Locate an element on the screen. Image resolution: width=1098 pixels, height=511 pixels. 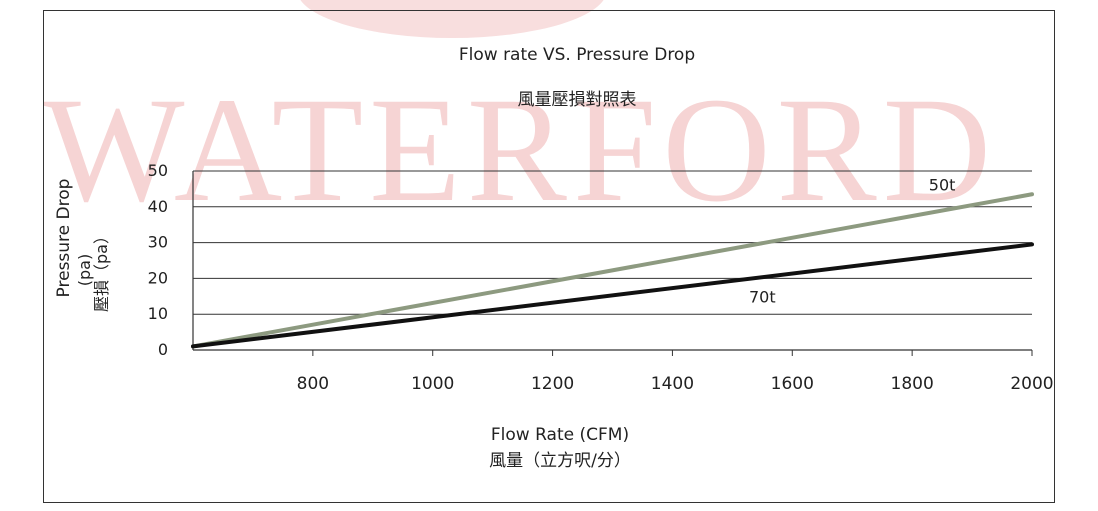
x-tick-label: 1600 is located at coordinates (792, 384).